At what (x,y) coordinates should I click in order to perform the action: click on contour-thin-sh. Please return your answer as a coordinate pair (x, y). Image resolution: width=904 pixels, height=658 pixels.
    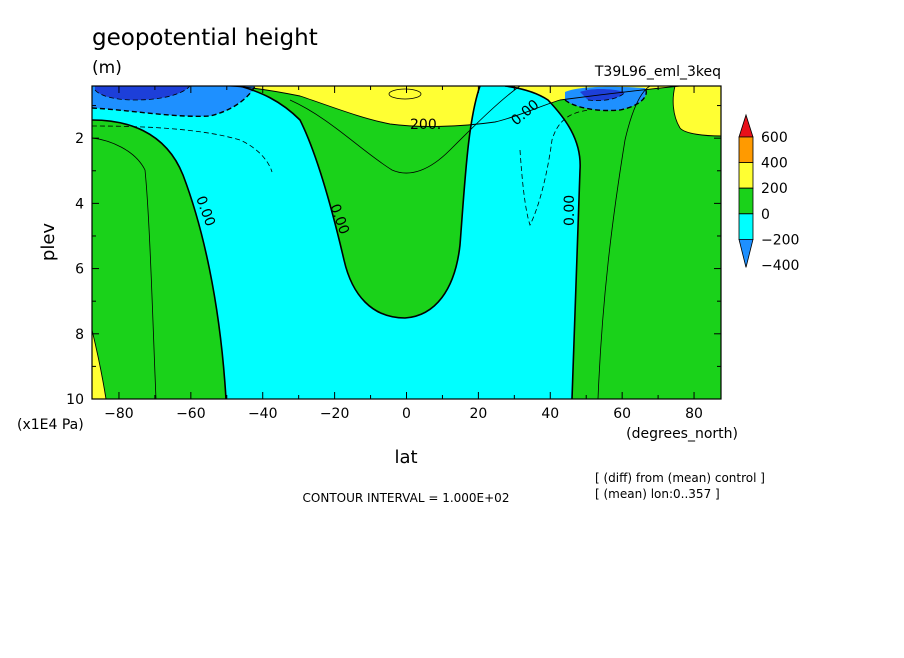
    Looking at the image, I should click on (124, 268).